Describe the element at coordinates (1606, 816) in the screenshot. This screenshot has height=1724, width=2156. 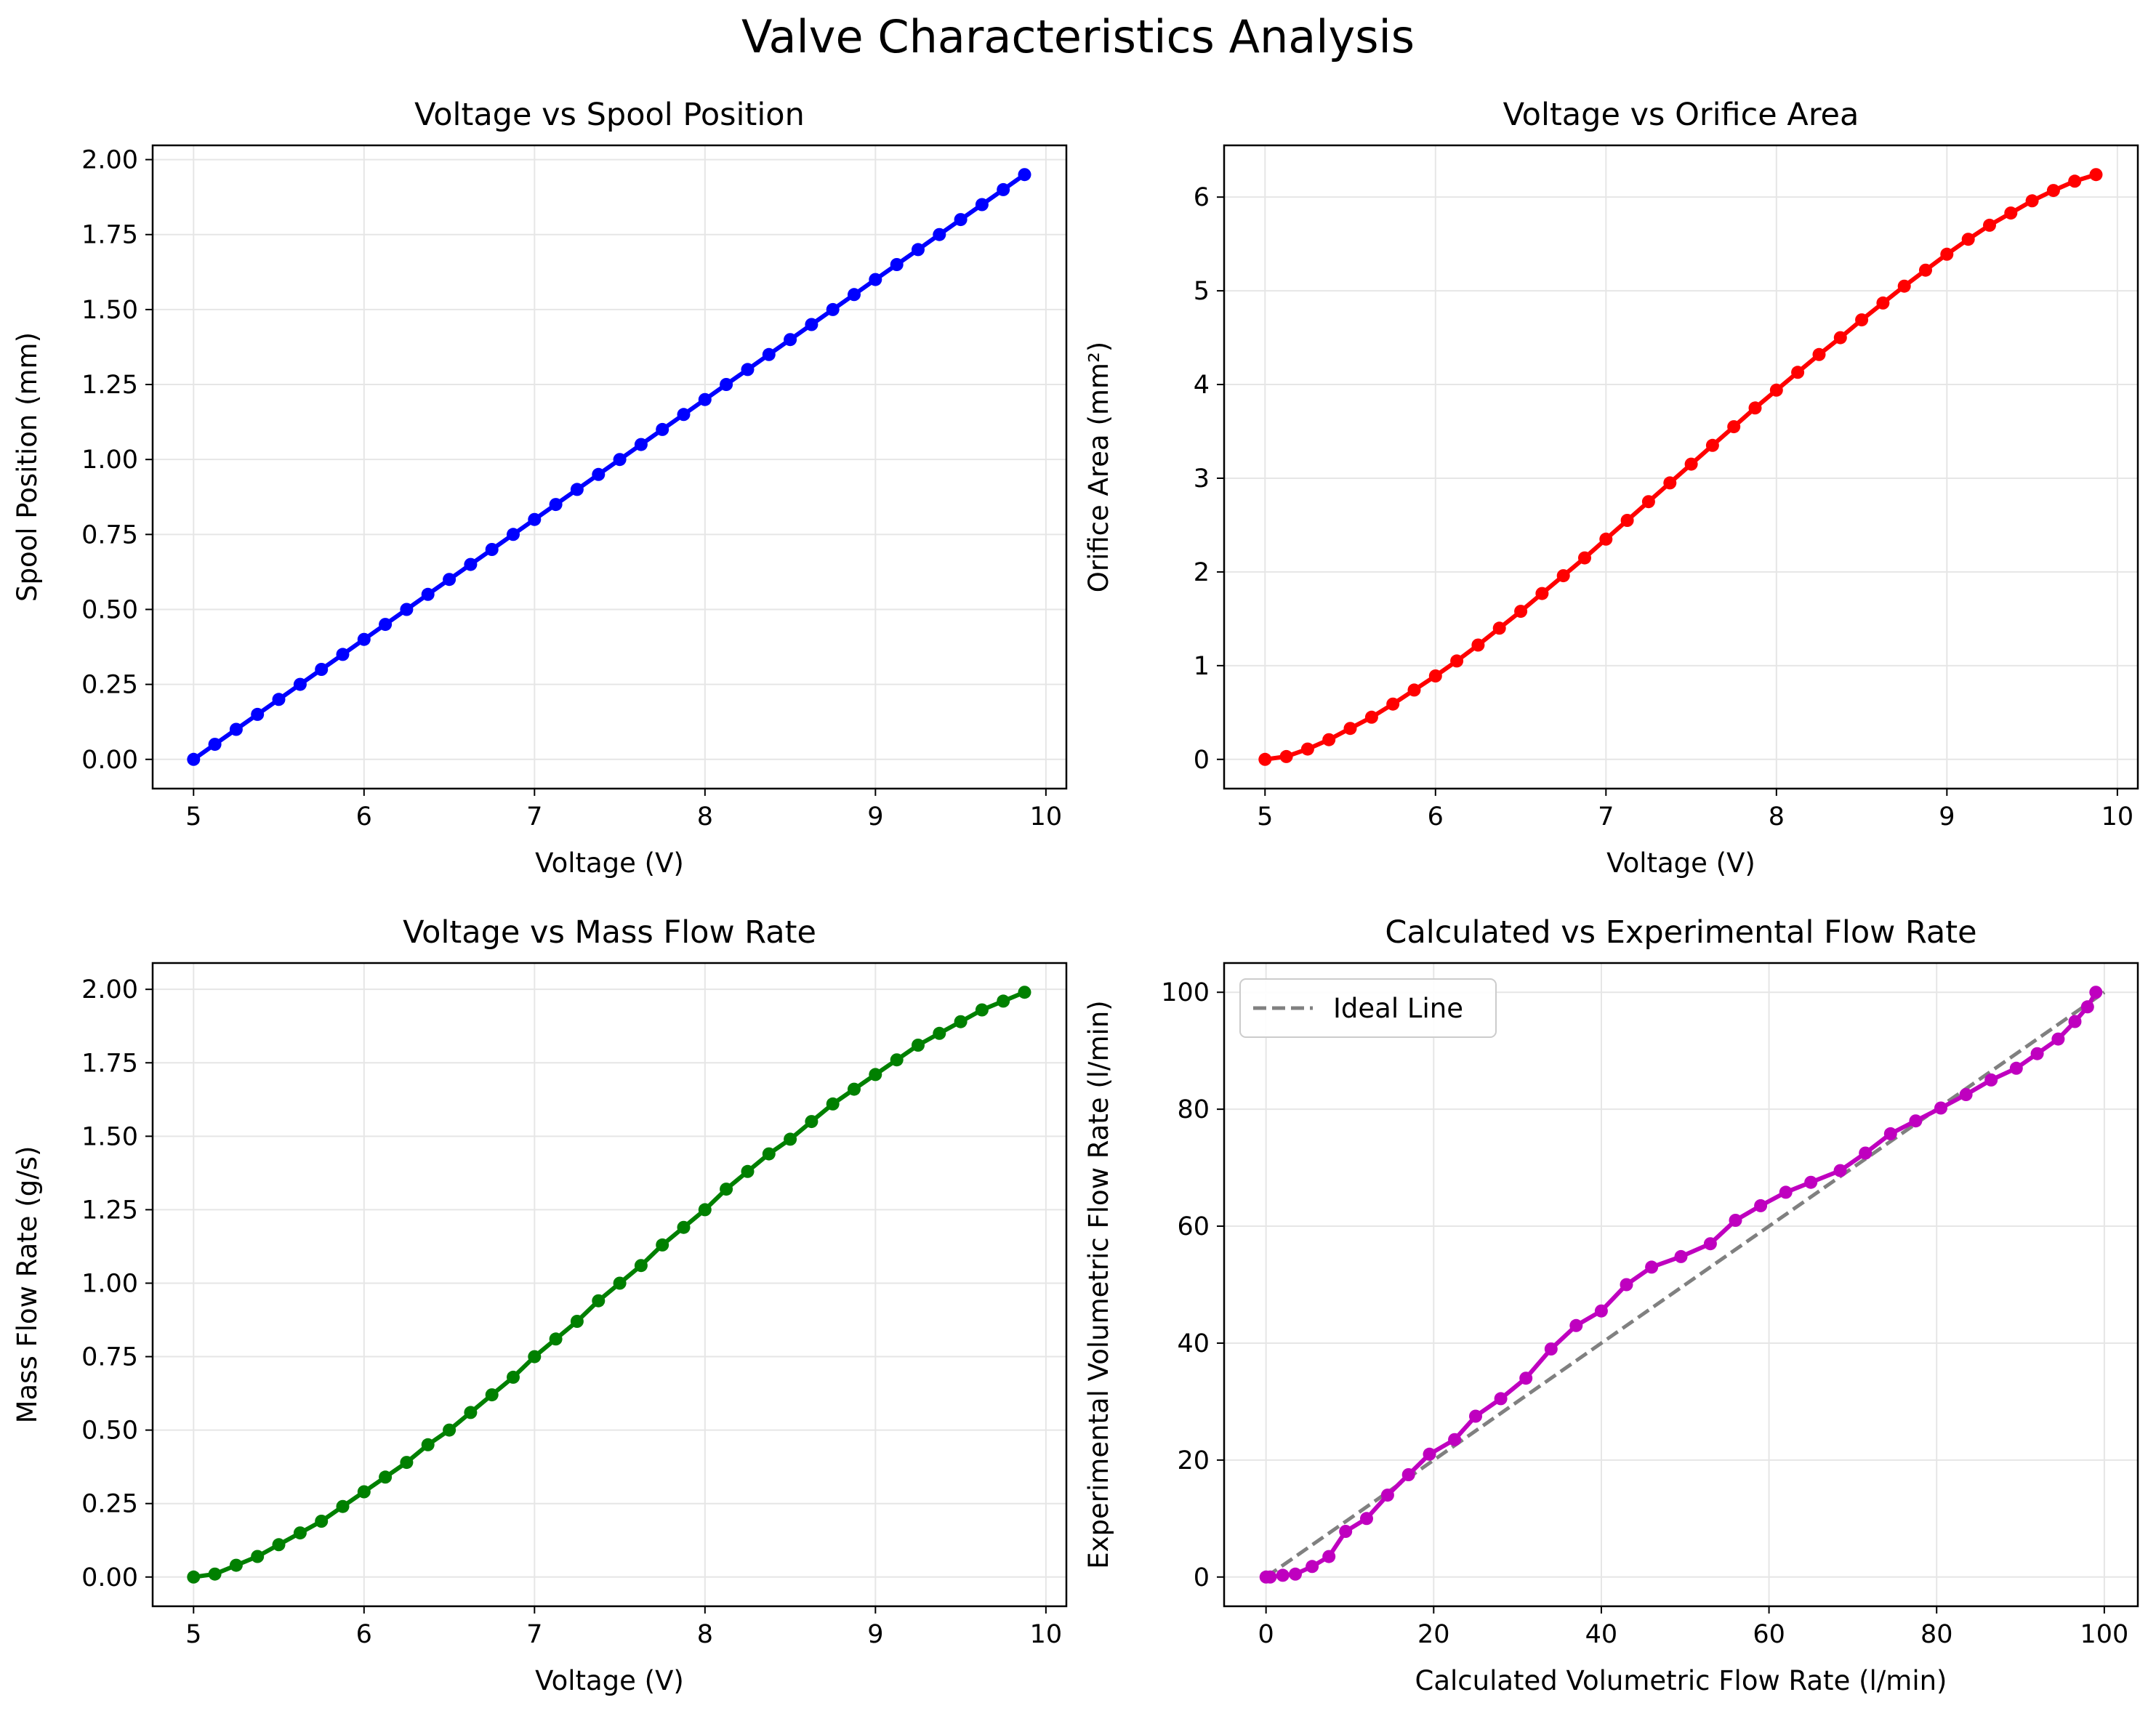
I see `x-tick-label: 7` at that location.